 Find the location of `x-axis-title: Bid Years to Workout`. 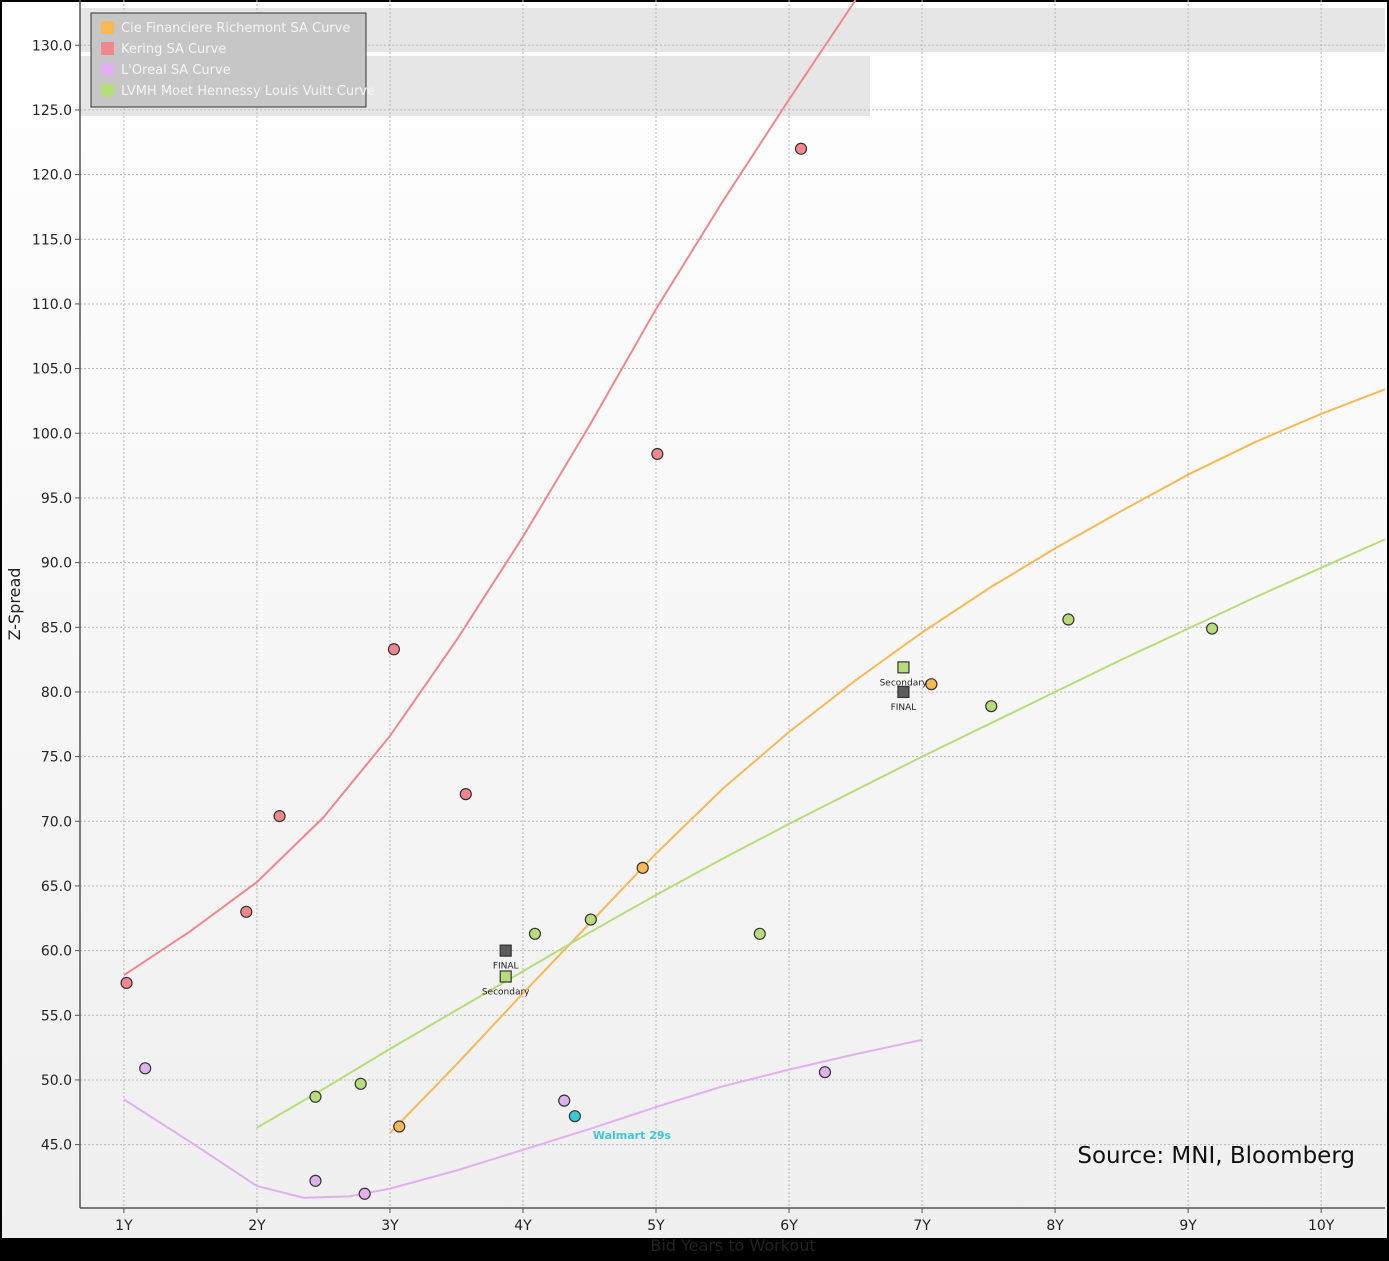

x-axis-title: Bid Years to Workout is located at coordinates (732, 1245).